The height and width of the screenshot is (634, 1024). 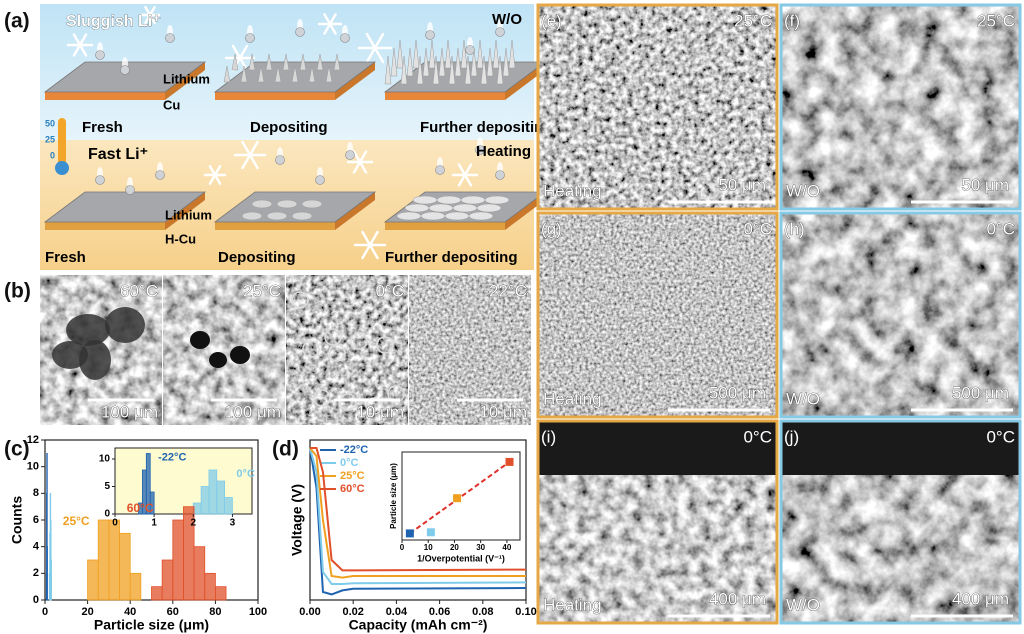 I want to click on stage-label: Fresh, so click(x=102, y=127).